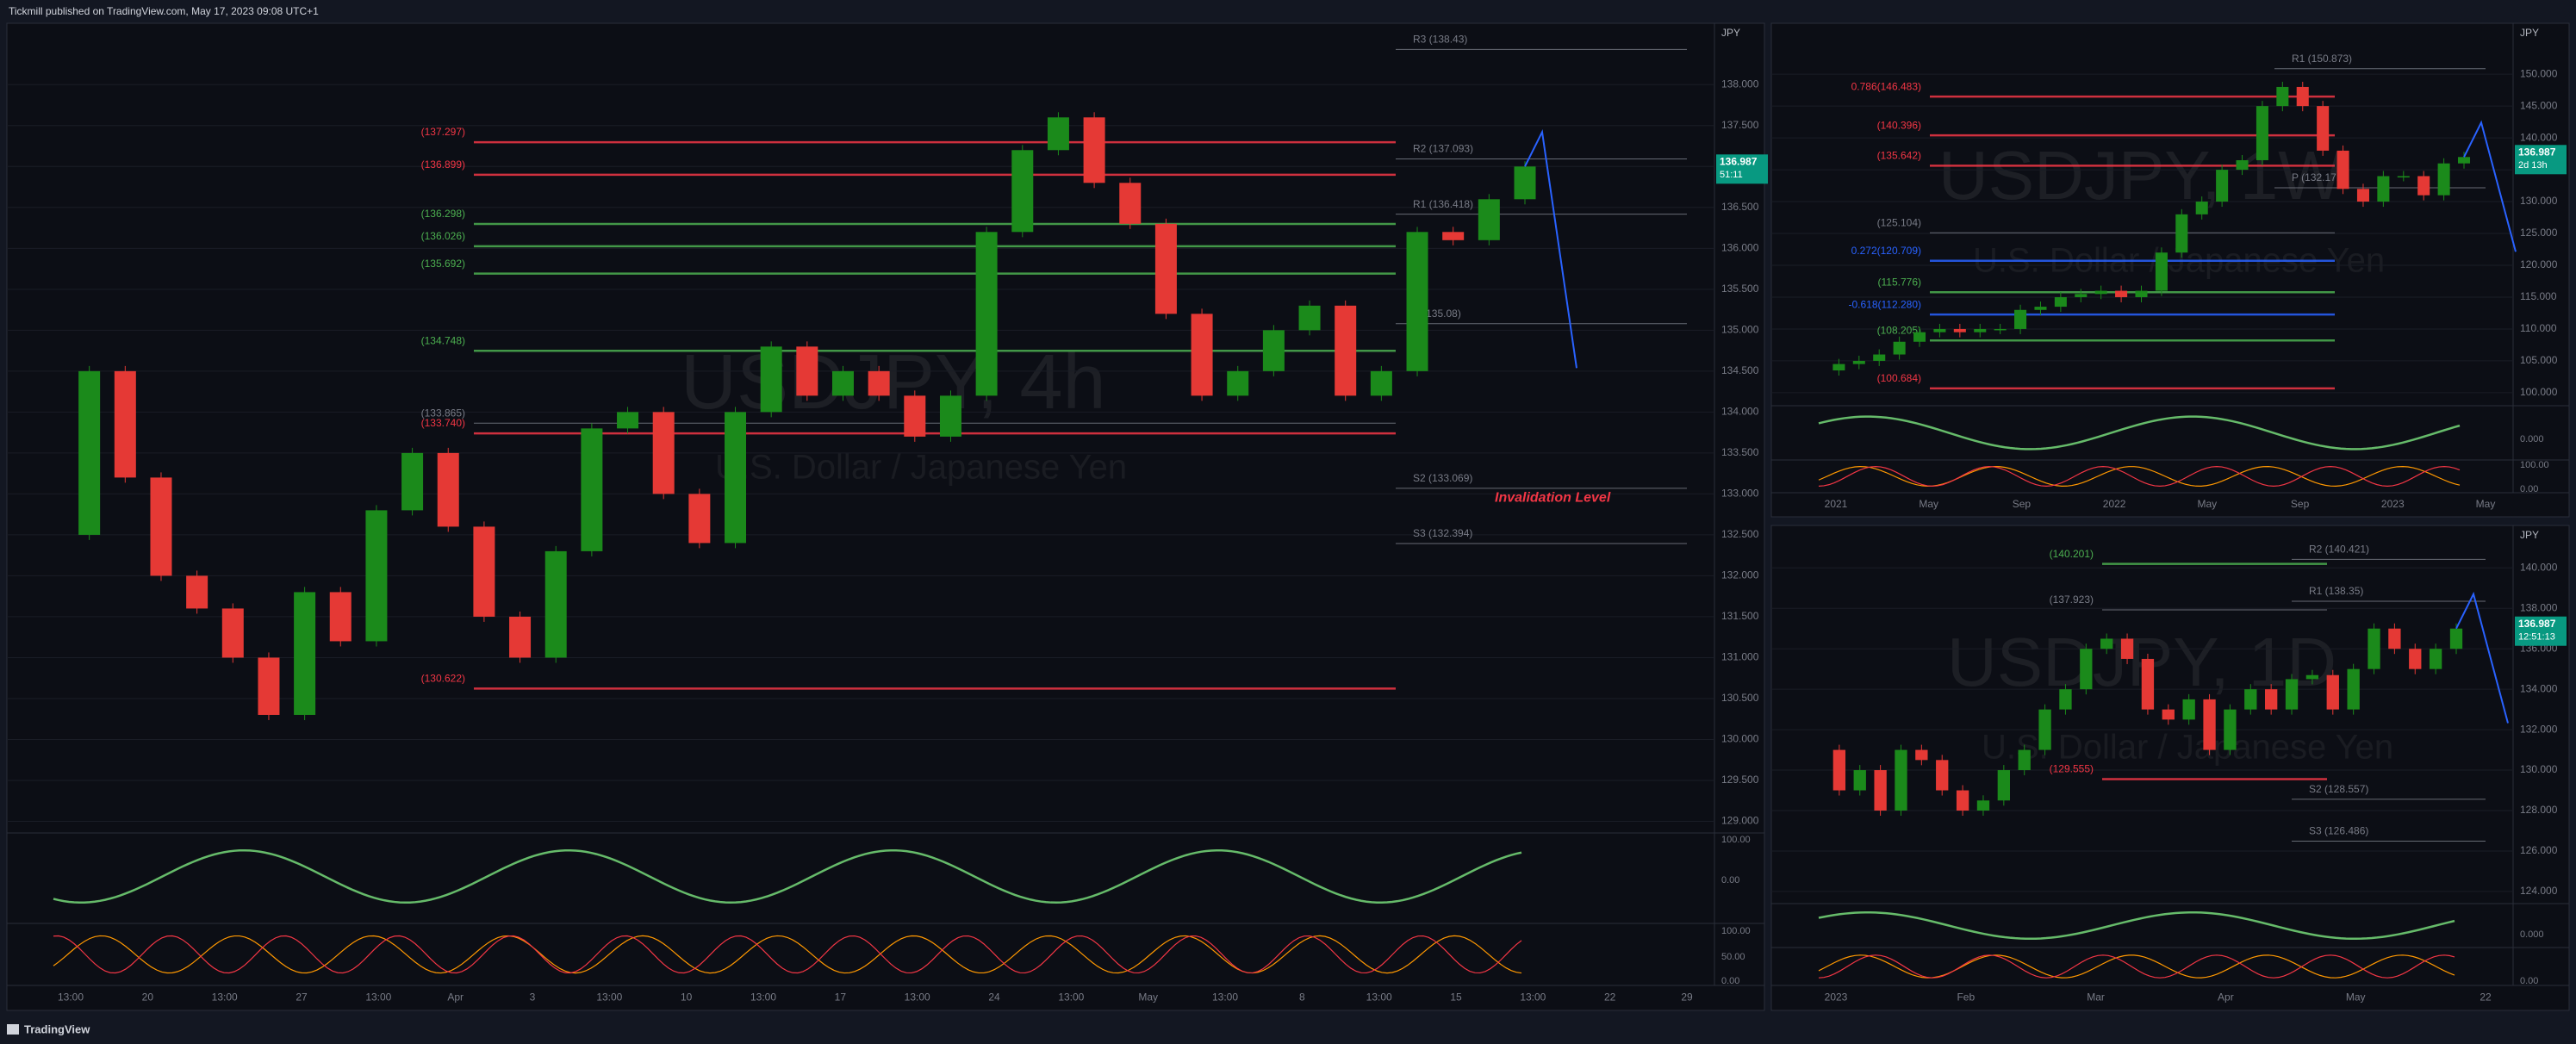  I want to click on price-tag-price: 136.987, so click(2537, 152).